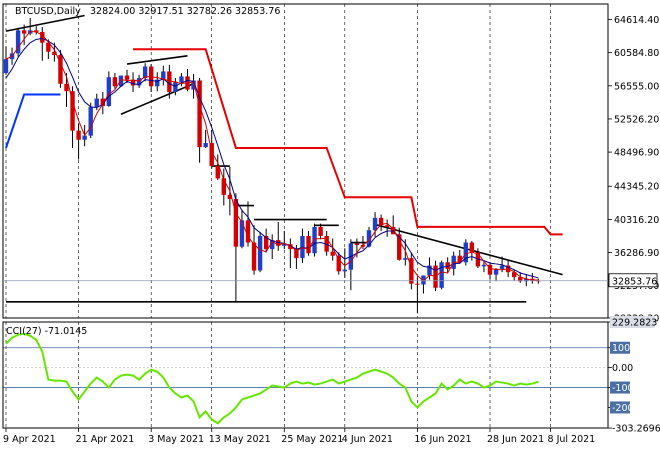 This screenshot has height=450, width=660. What do you see at coordinates (312, 439) in the screenshot?
I see `time-label-4: 25 May 2021` at bounding box center [312, 439].